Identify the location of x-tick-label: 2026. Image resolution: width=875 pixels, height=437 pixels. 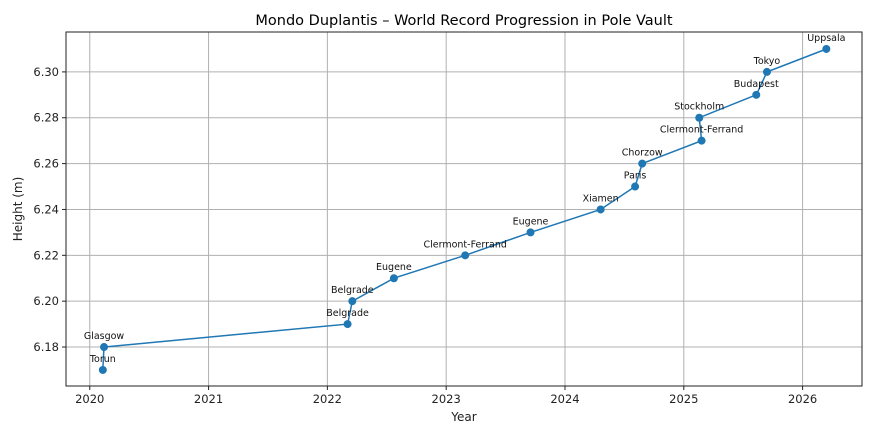
(802, 399).